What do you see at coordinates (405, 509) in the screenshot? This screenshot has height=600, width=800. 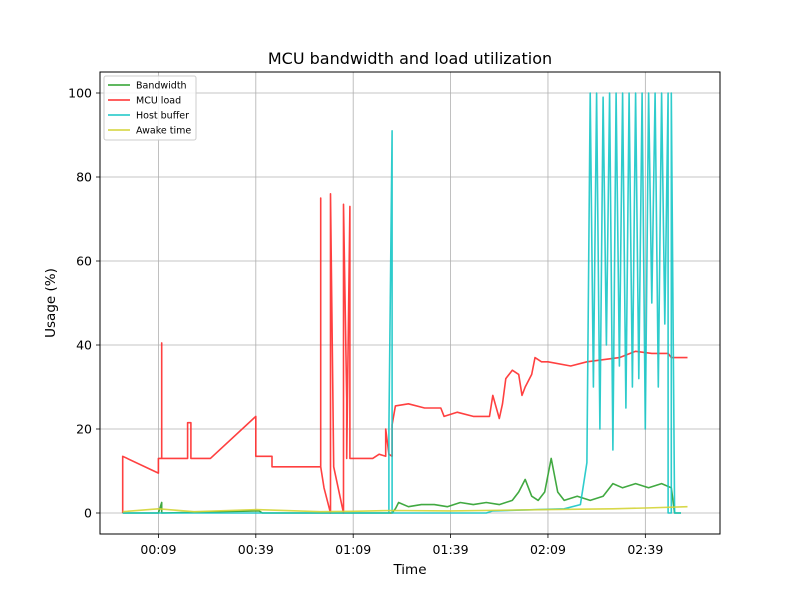 I see `series-line-awake-time` at bounding box center [405, 509].